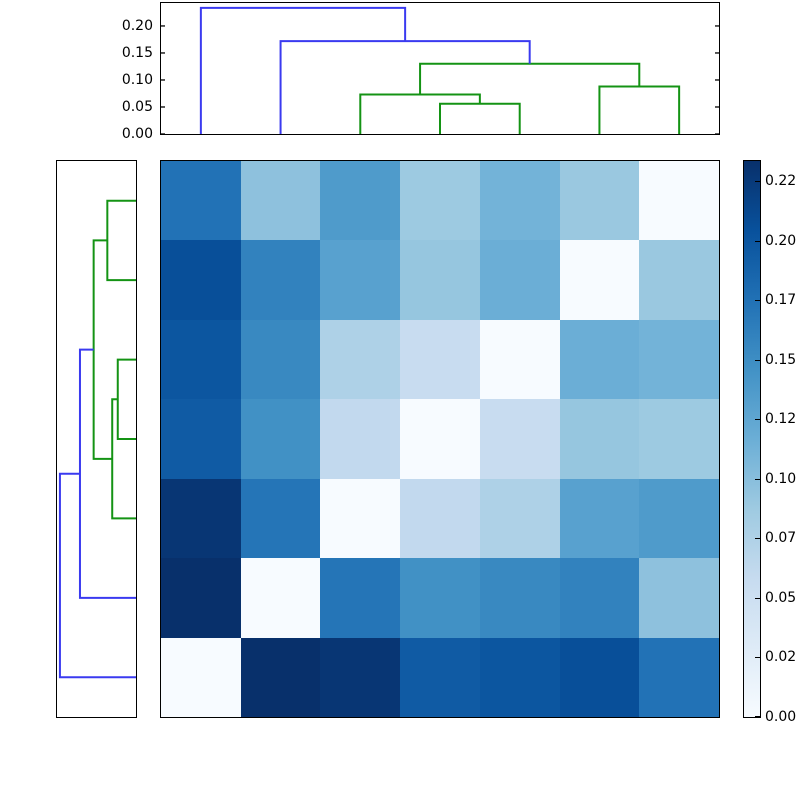 This screenshot has width=800, height=800. What do you see at coordinates (519, 439) in the screenshot?
I see `heatmap-cell-r3c4` at bounding box center [519, 439].